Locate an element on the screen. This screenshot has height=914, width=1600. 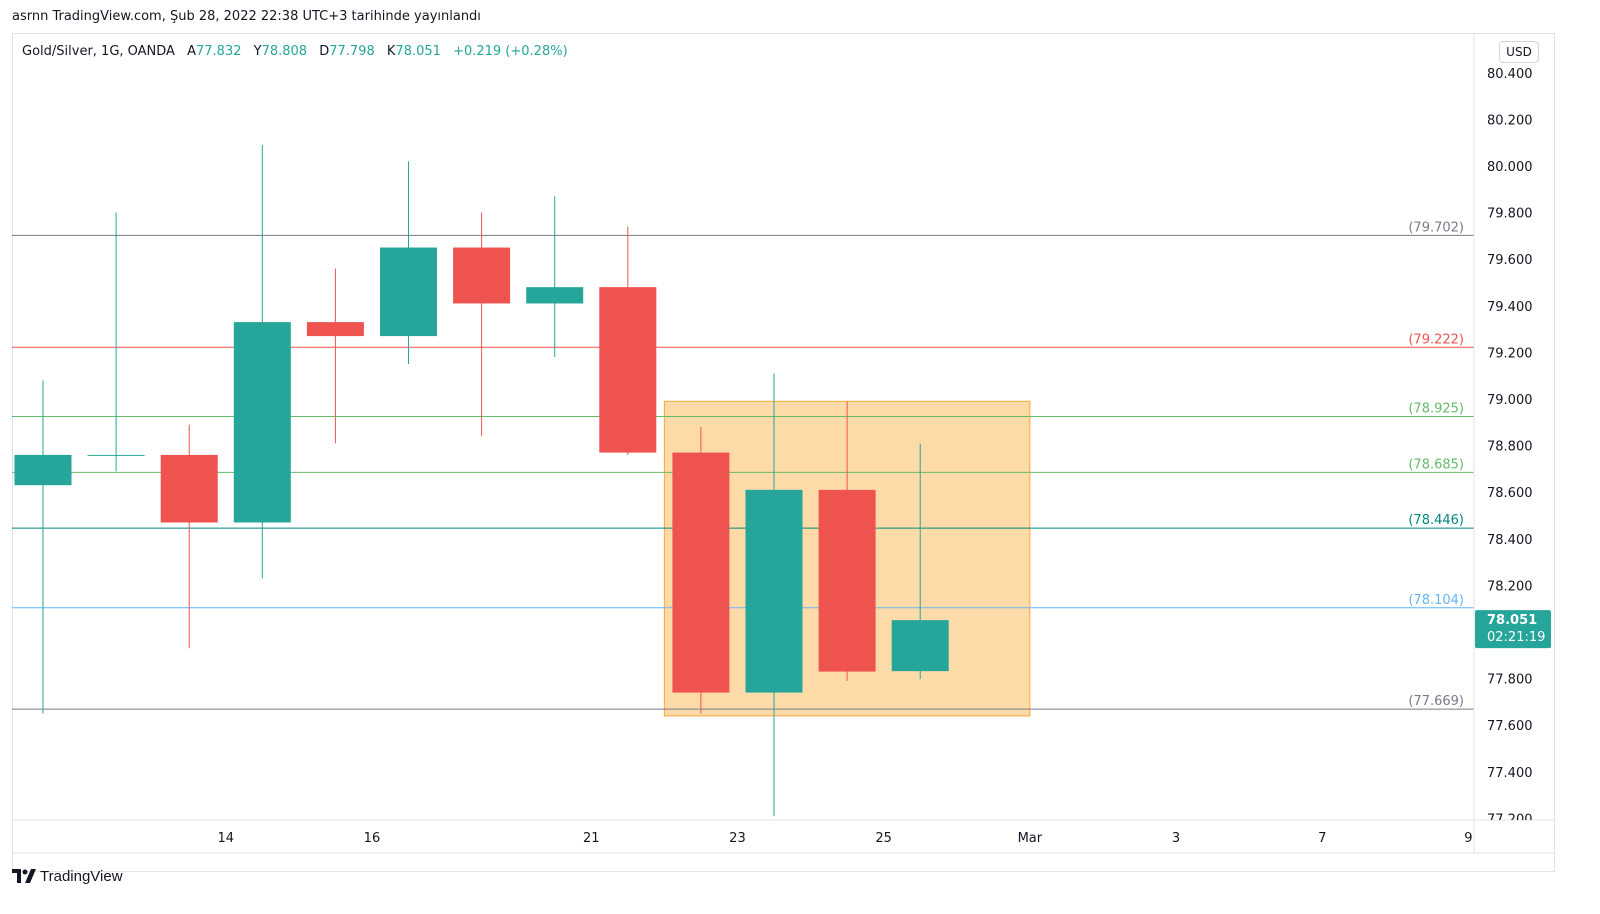
price-tick-label: 78.800 is located at coordinates (1510, 447).